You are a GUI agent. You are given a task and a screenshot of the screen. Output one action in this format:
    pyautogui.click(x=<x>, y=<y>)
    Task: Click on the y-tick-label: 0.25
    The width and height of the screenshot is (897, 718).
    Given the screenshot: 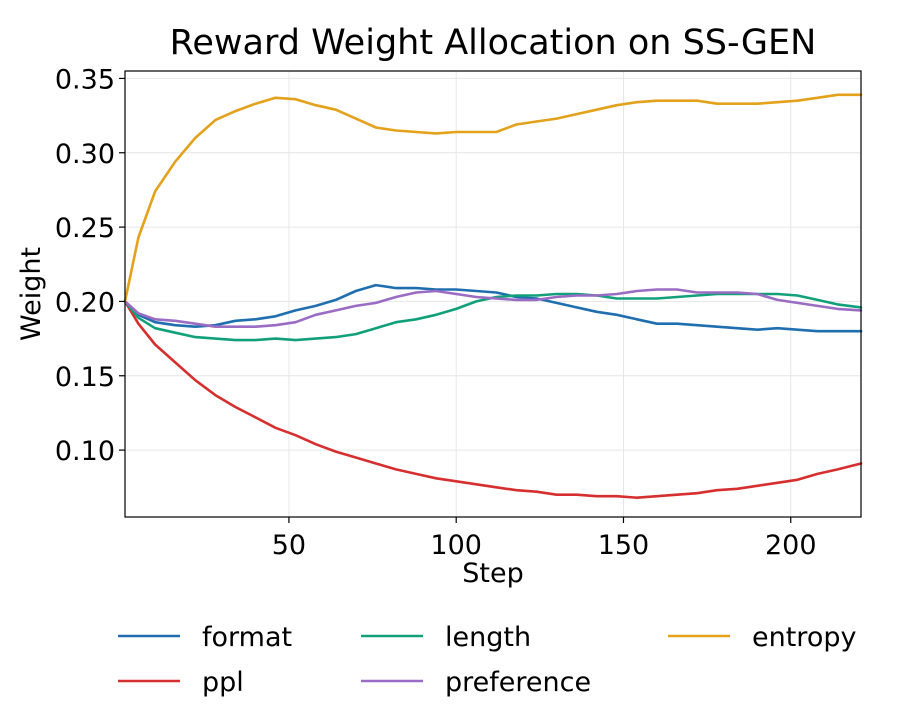 What is the action you would take?
    pyautogui.click(x=85, y=228)
    